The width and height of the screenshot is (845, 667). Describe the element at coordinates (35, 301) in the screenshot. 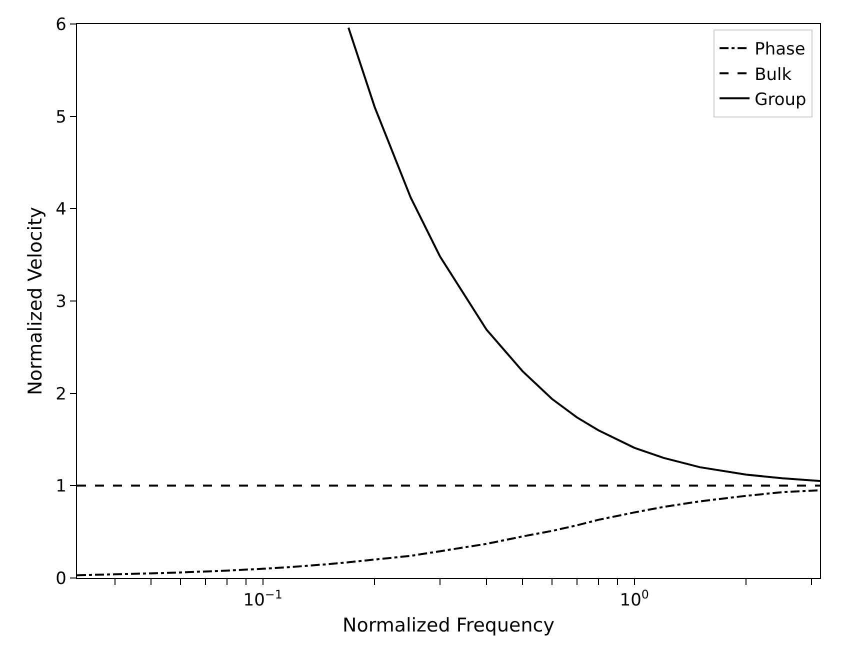

I see `y-axis-title: Normalized Velocity` at that location.